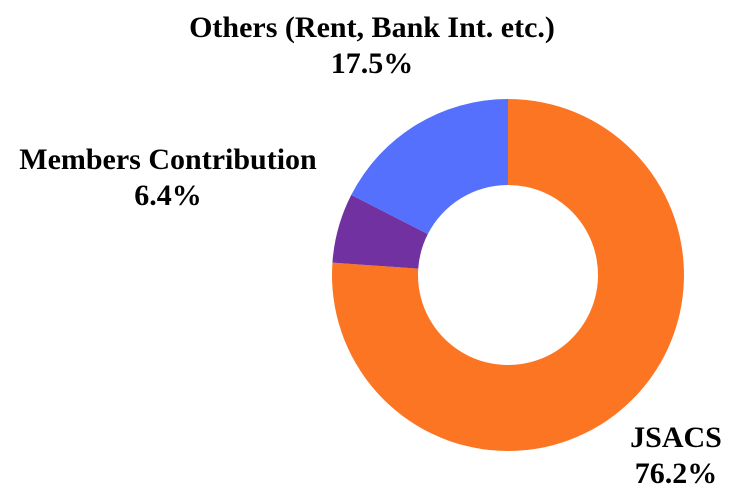  What do you see at coordinates (372, 63) in the screenshot?
I see `slice-value-label: 17.5%` at bounding box center [372, 63].